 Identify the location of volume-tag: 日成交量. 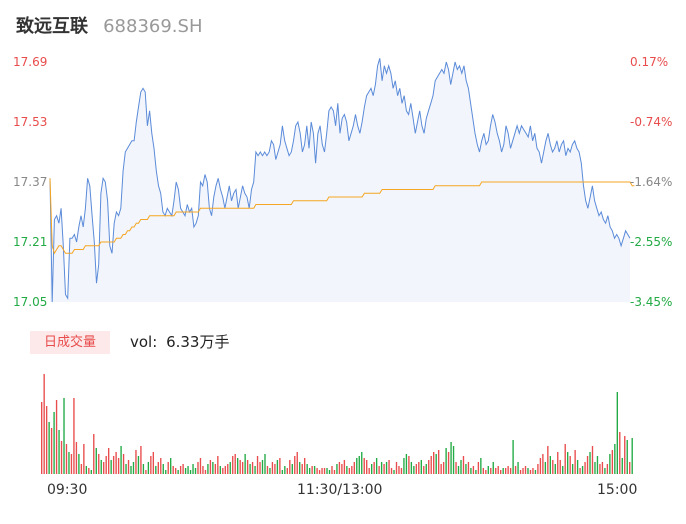
(70, 342).